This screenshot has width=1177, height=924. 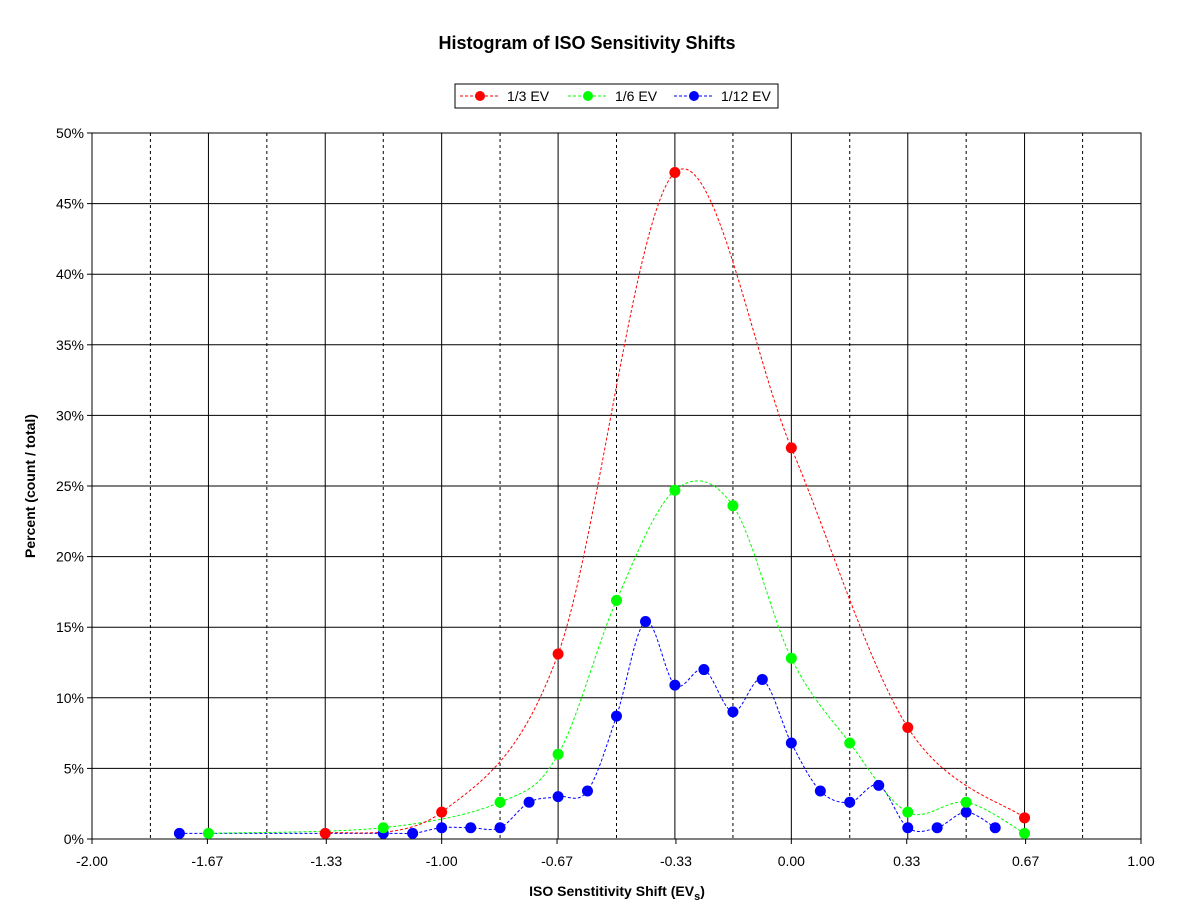 I want to click on x-tick-label: -0.33, so click(x=676, y=861).